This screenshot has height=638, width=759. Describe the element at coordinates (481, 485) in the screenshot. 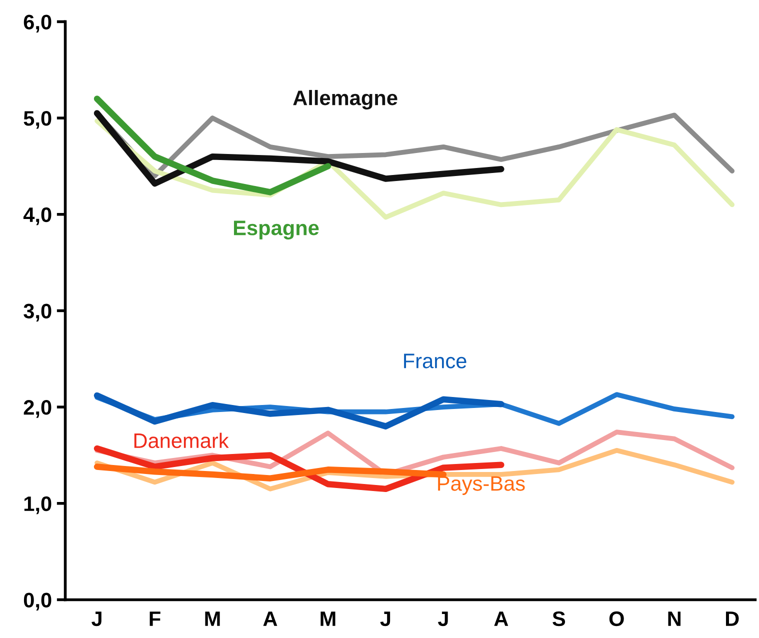

I see `series-label: Pays-Bas` at that location.